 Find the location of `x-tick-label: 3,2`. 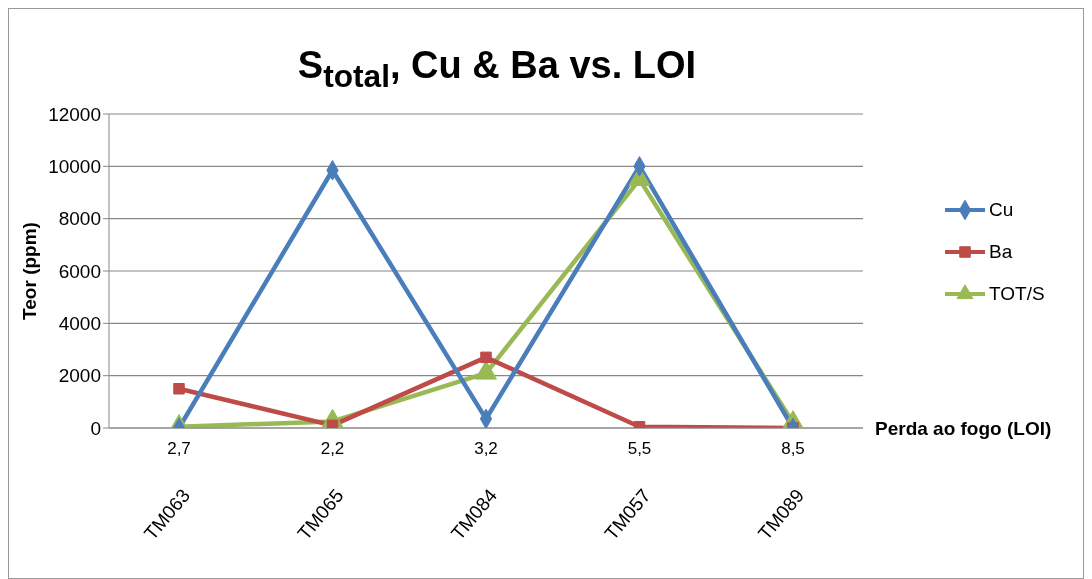

x-tick-label: 3,2 is located at coordinates (486, 448).